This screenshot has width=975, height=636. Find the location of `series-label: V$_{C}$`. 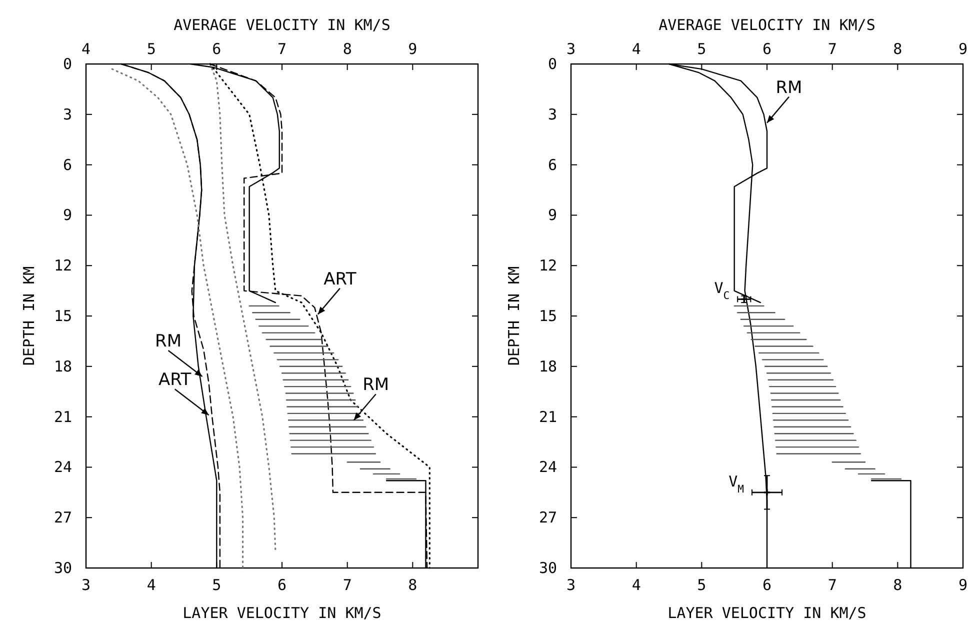

series-label: V$_{C}$ is located at coordinates (722, 290).